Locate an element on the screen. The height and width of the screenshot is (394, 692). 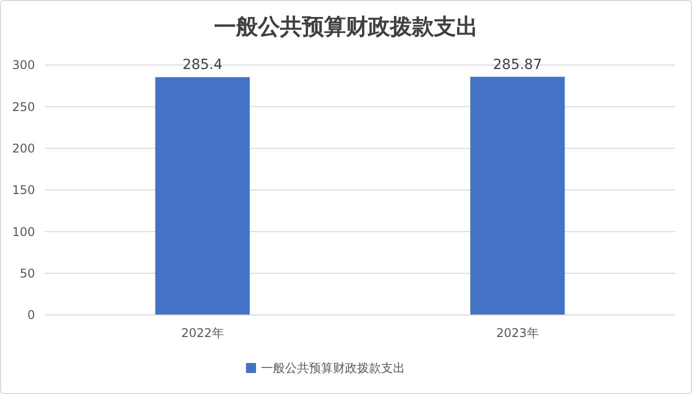
y-tick-label: 100 is located at coordinates (23, 231).